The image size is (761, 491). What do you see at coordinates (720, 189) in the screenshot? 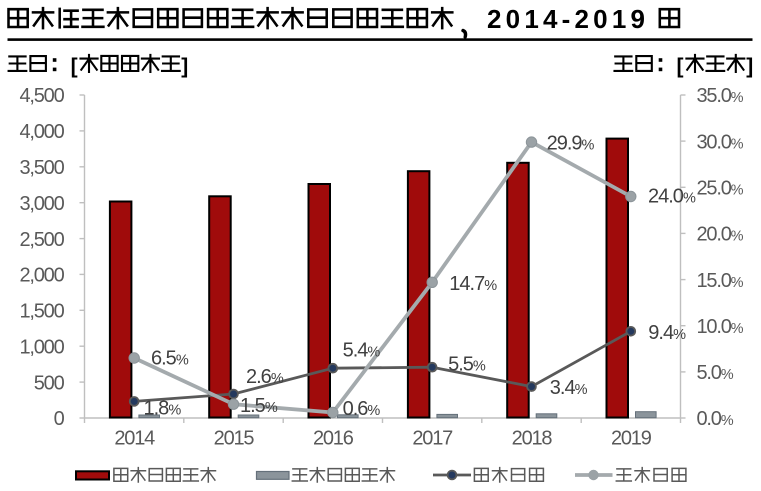
I see `svg-text: 25.0%` at bounding box center [720, 189].